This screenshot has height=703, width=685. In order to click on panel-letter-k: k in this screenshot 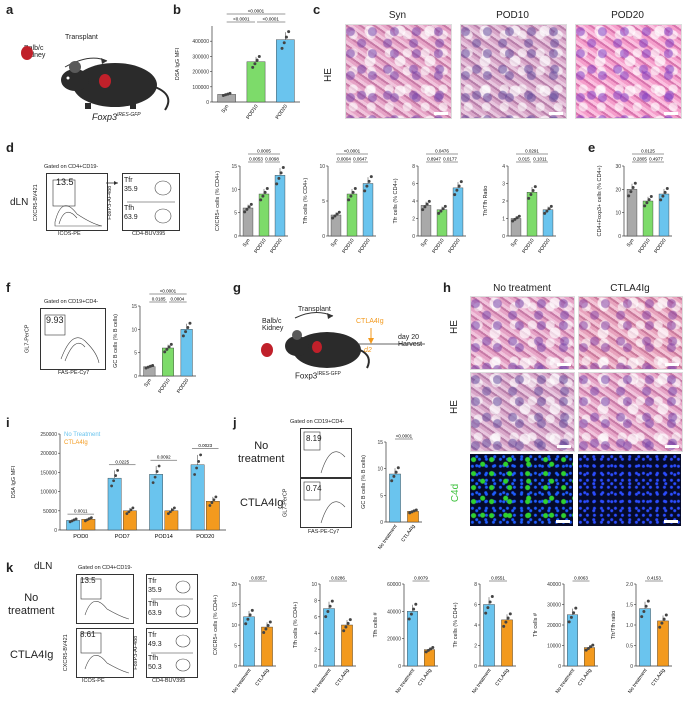, I will do `click(10, 567)`.